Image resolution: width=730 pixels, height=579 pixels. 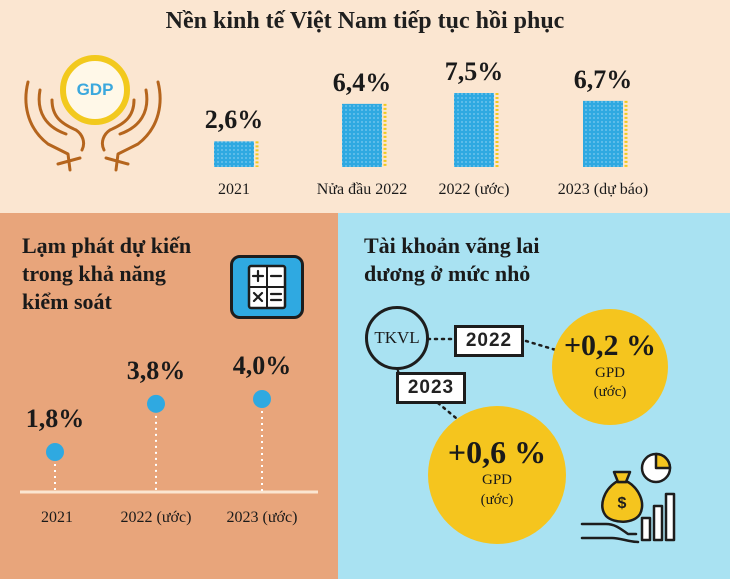 I want to click on inflation-year-label-2: 2022 (ước), so click(x=156, y=517).